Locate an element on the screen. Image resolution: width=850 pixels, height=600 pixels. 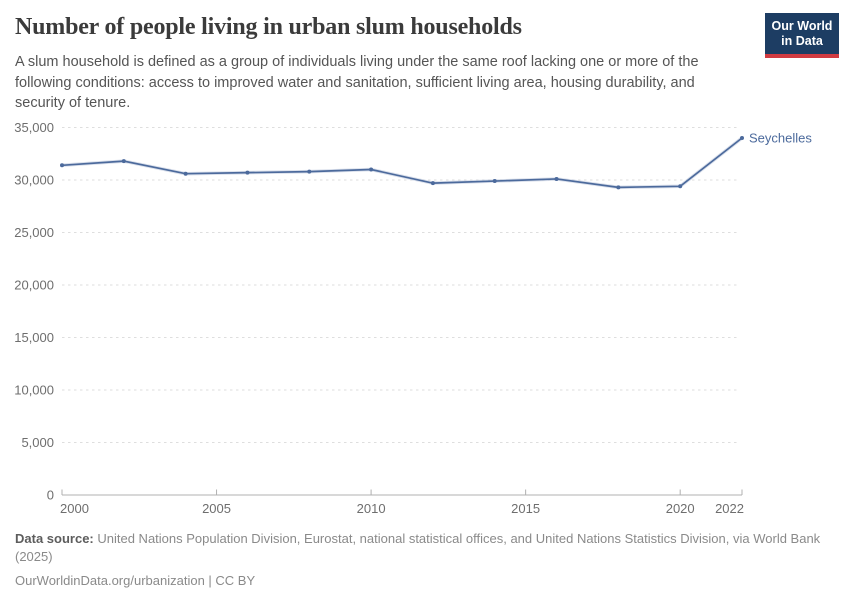
license-line: OurWorldinData.org/urbanization | CC BY is located at coordinates (135, 581).